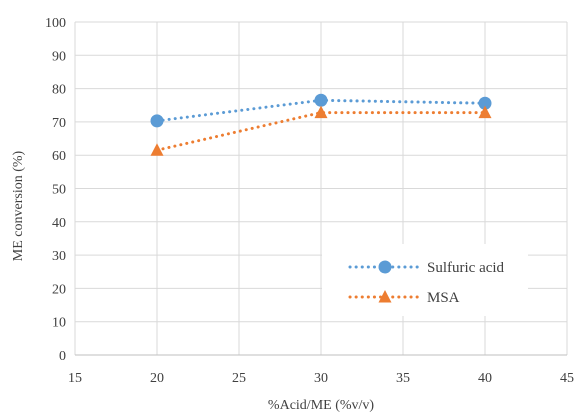  I want to click on y-tick-label: 80, so click(59, 90).